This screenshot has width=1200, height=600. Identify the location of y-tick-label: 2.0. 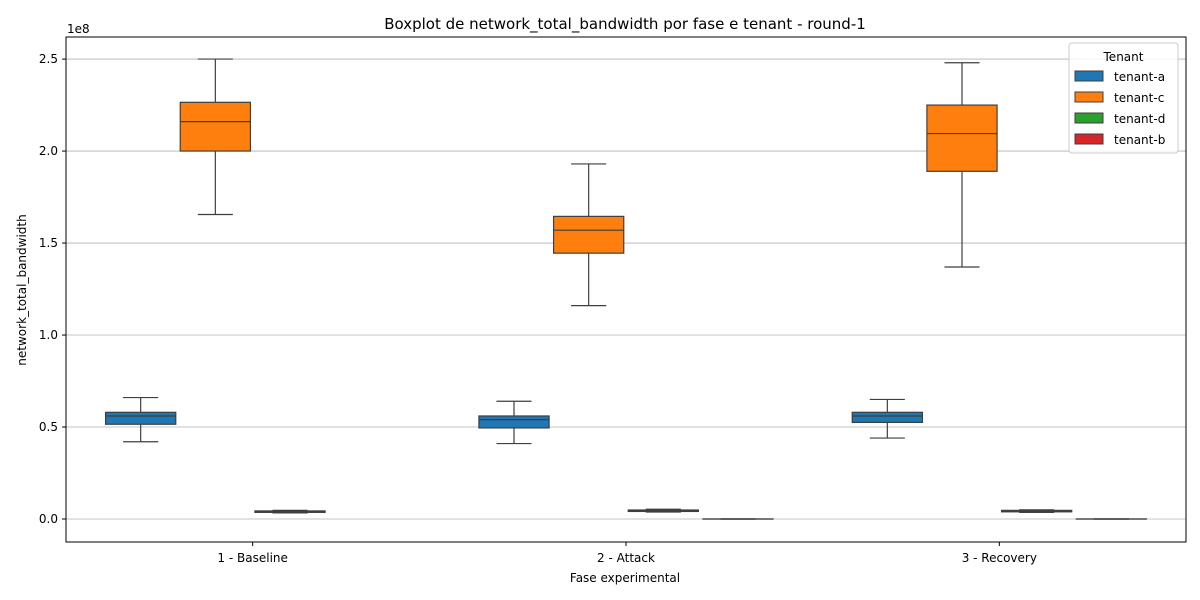
(48, 151).